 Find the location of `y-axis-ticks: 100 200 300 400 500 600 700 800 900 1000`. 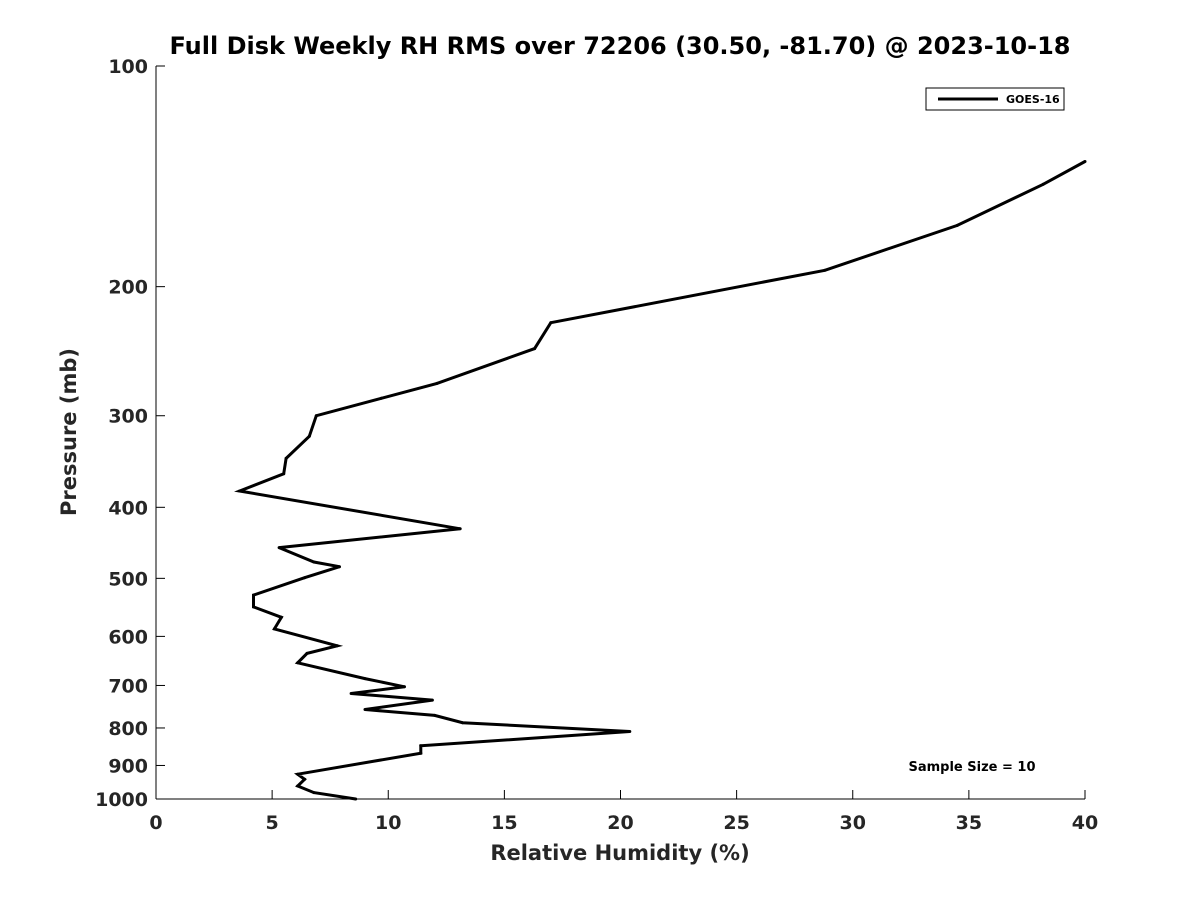

y-axis-ticks: 100 200 300 400 500 600 700 800 900 1000 is located at coordinates (130, 433).